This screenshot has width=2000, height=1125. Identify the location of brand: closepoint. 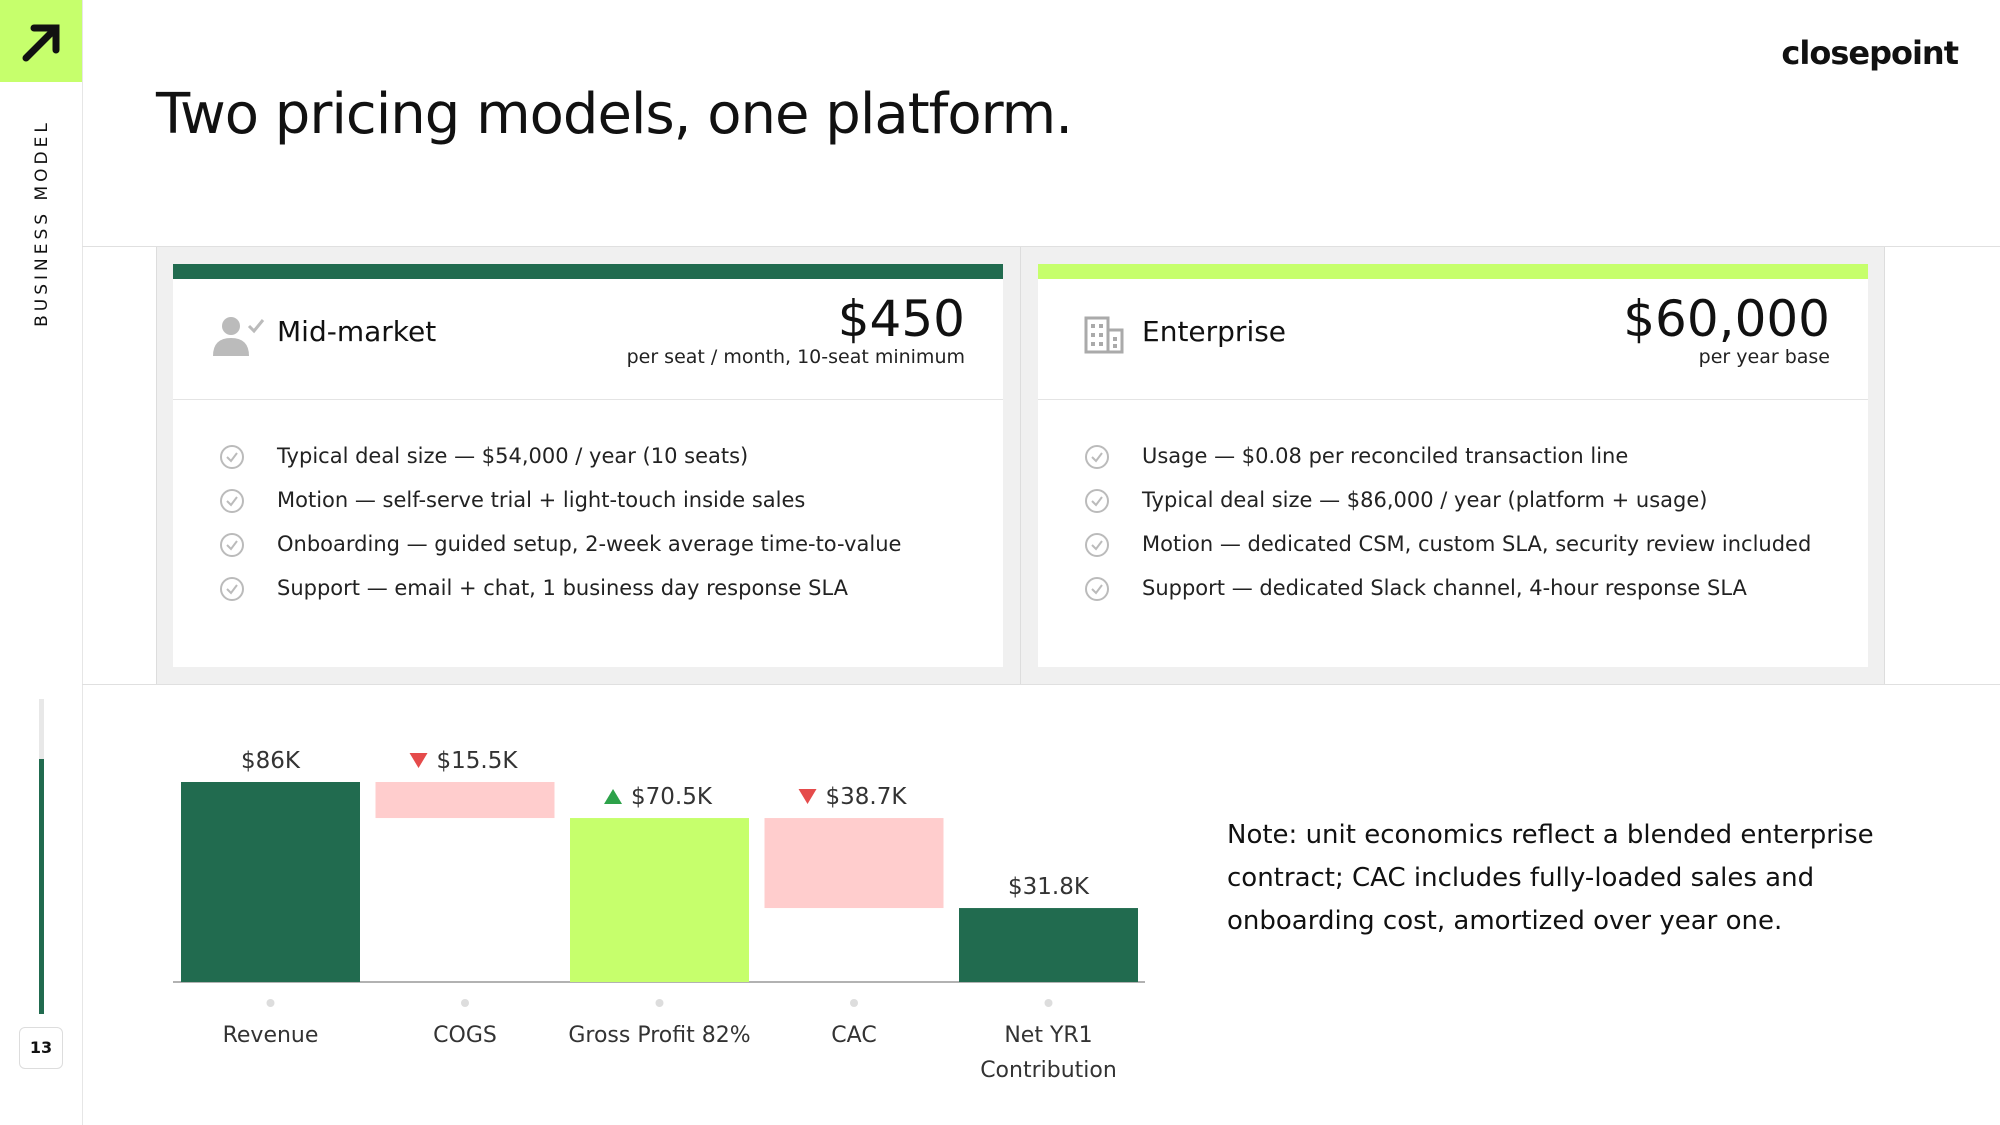
(1870, 53).